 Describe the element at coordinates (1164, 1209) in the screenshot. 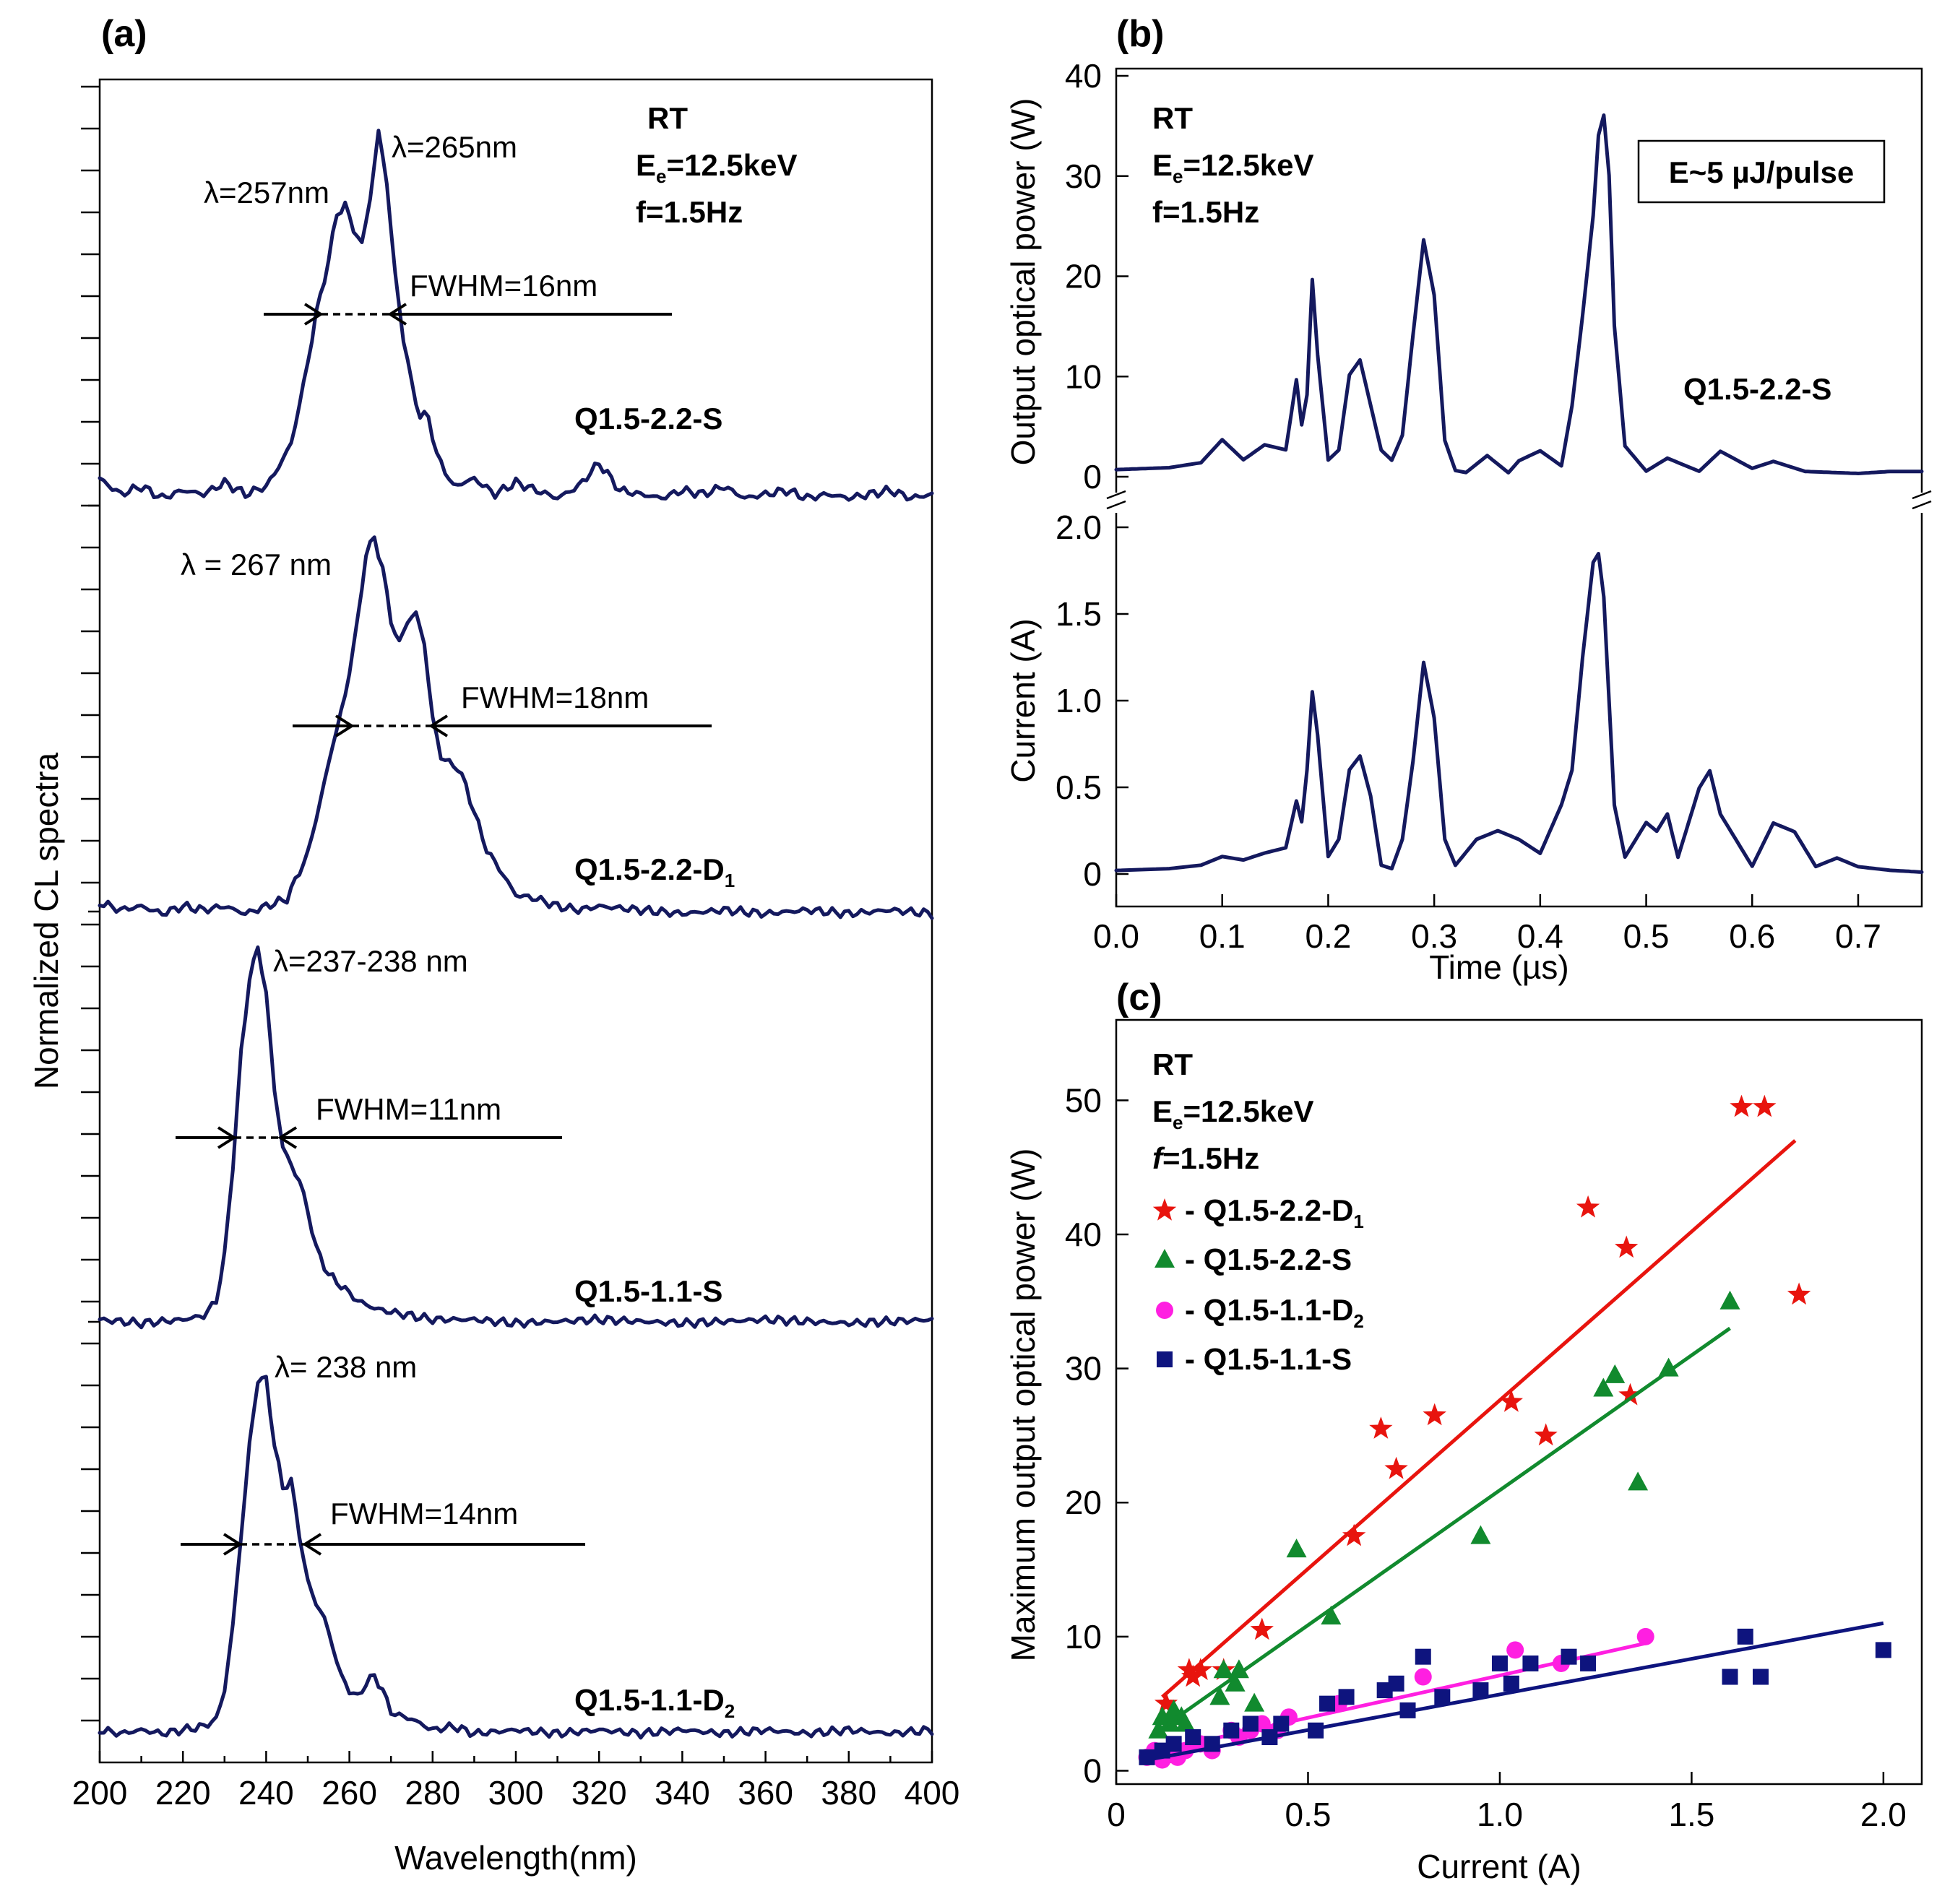

I see `legend-marker-star` at that location.